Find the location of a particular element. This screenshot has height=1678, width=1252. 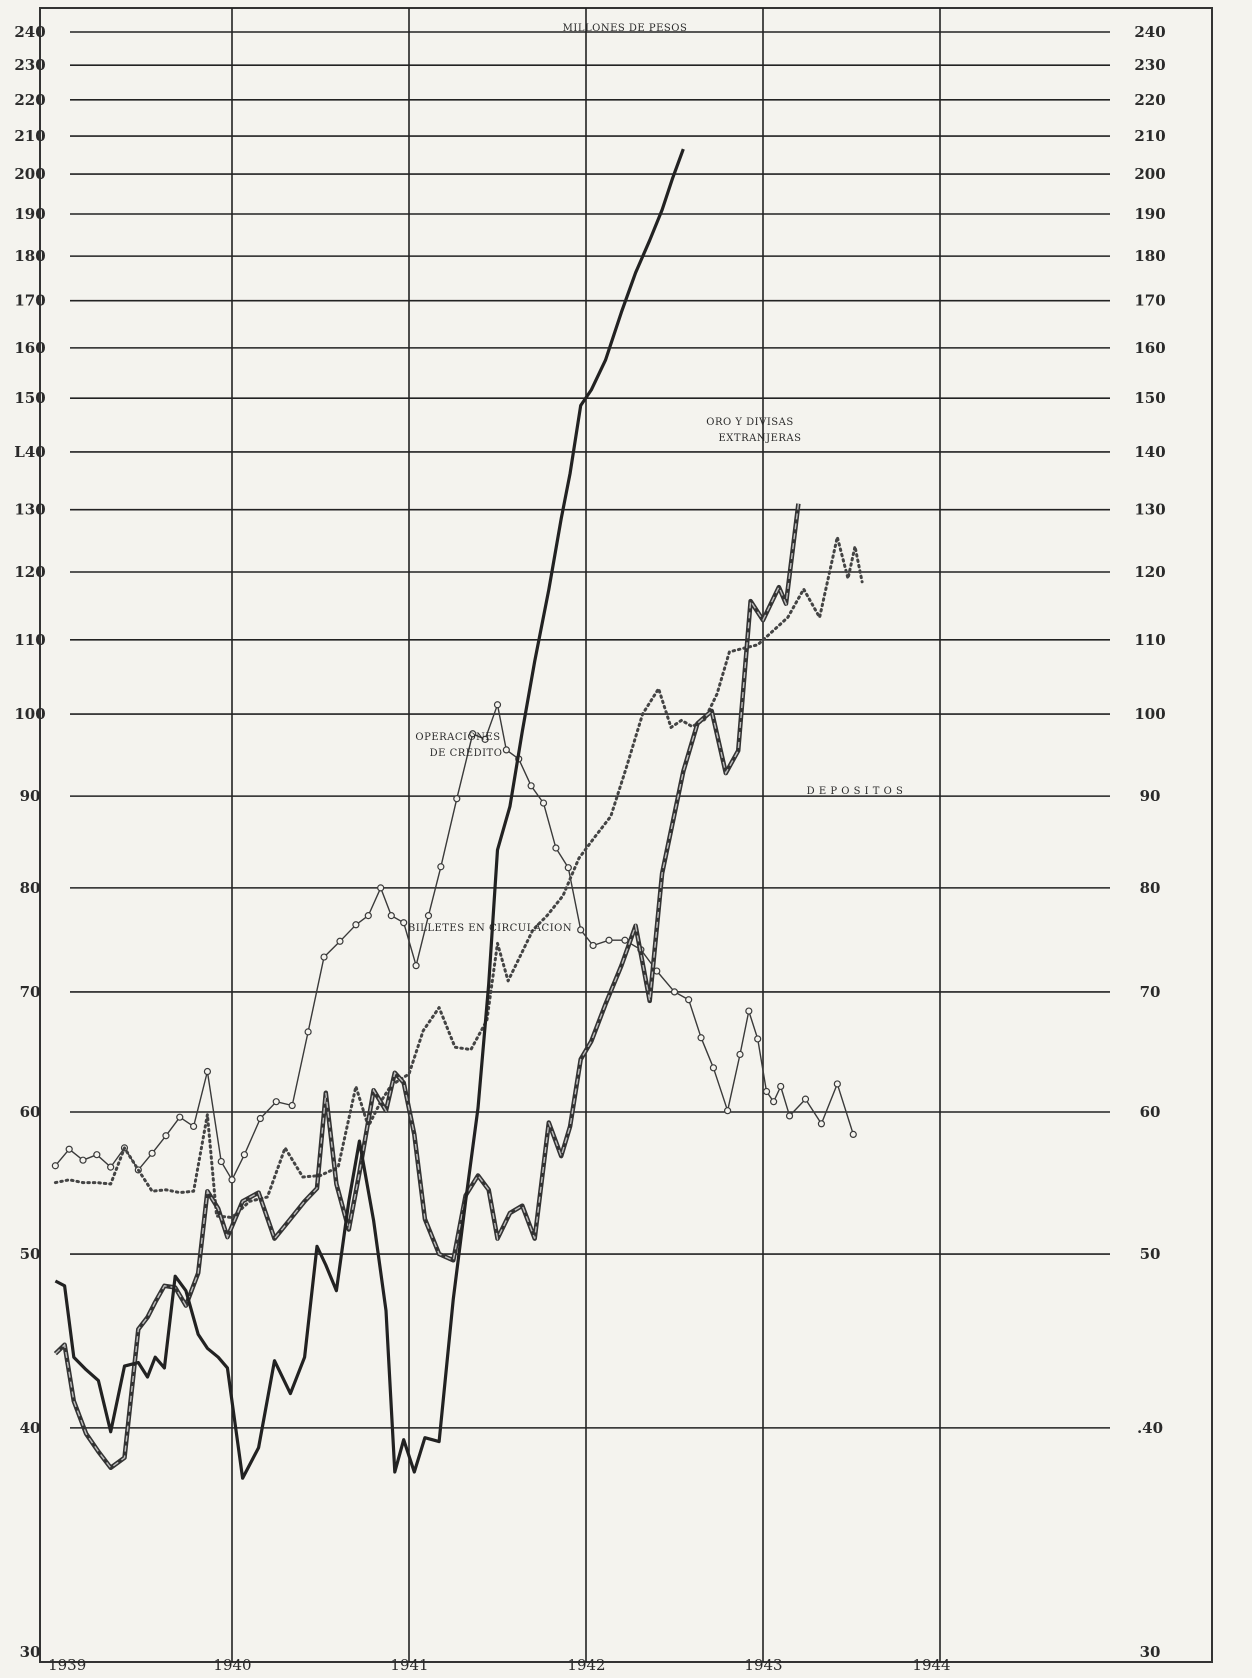

y-tick-label-right: 170 is located at coordinates (1149, 301).